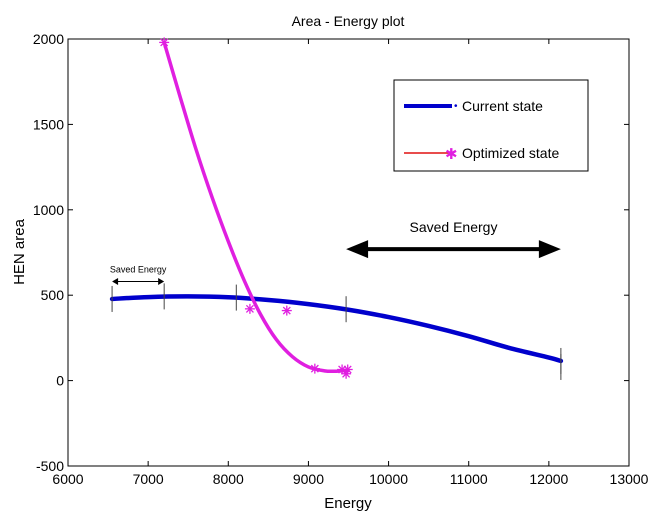 This screenshot has height=514, width=649. Describe the element at coordinates (388, 479) in the screenshot. I see `x-tick-label: 10000` at that location.